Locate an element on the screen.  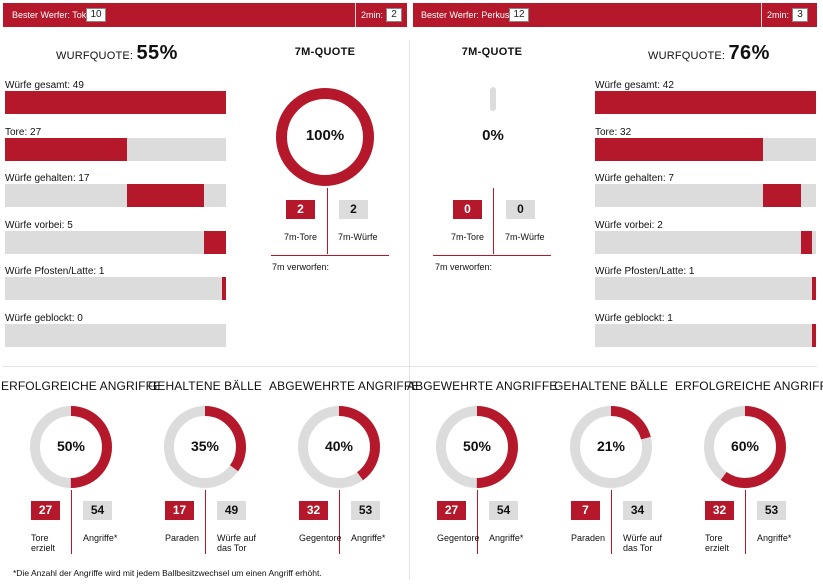
right-bar-label: Würfe Pfosten/Latte: 1 is located at coordinates (645, 271).